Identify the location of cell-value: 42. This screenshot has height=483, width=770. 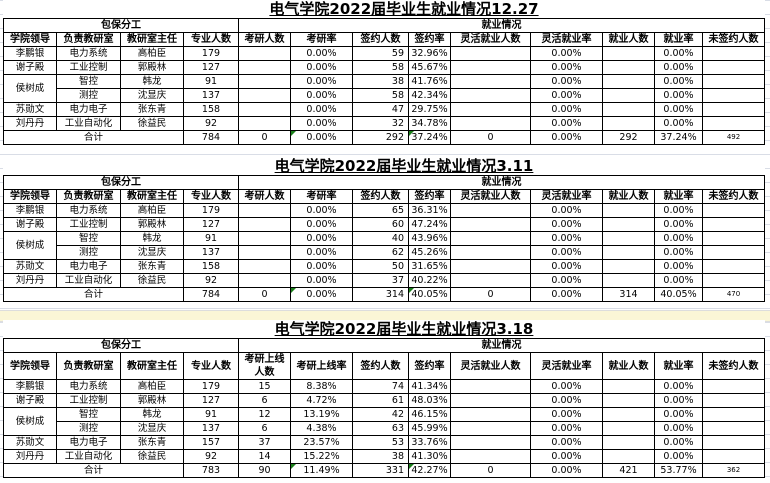
(380, 414).